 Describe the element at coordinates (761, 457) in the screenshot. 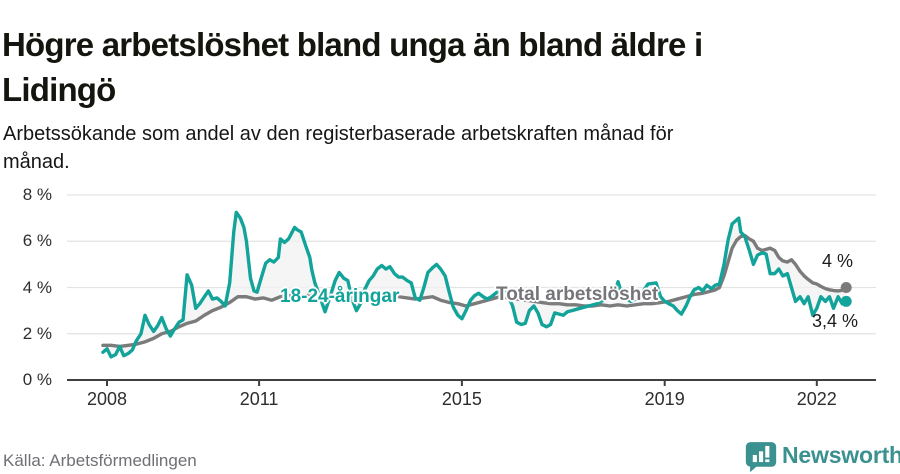

I see `bar-chart-speech-bubble-icon` at that location.